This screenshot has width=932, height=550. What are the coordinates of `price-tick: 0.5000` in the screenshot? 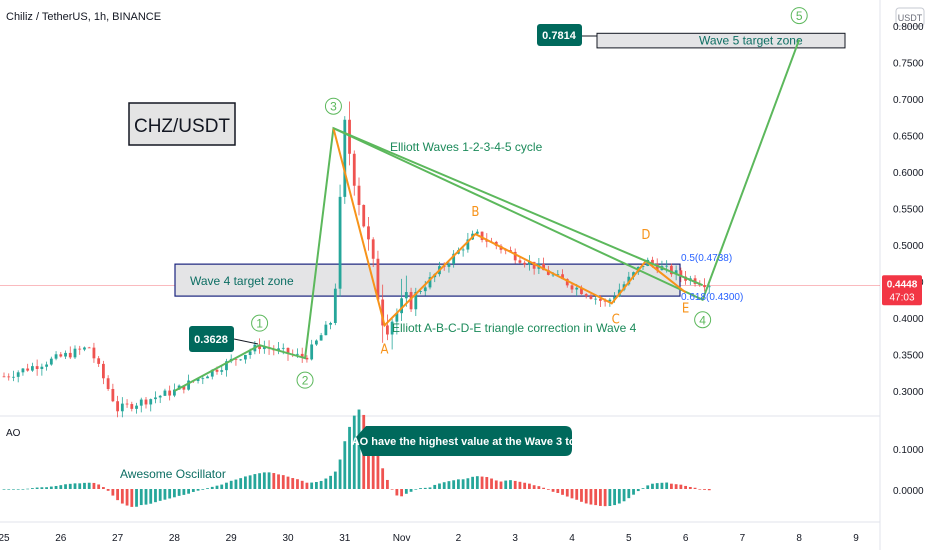 It's located at (908, 246).